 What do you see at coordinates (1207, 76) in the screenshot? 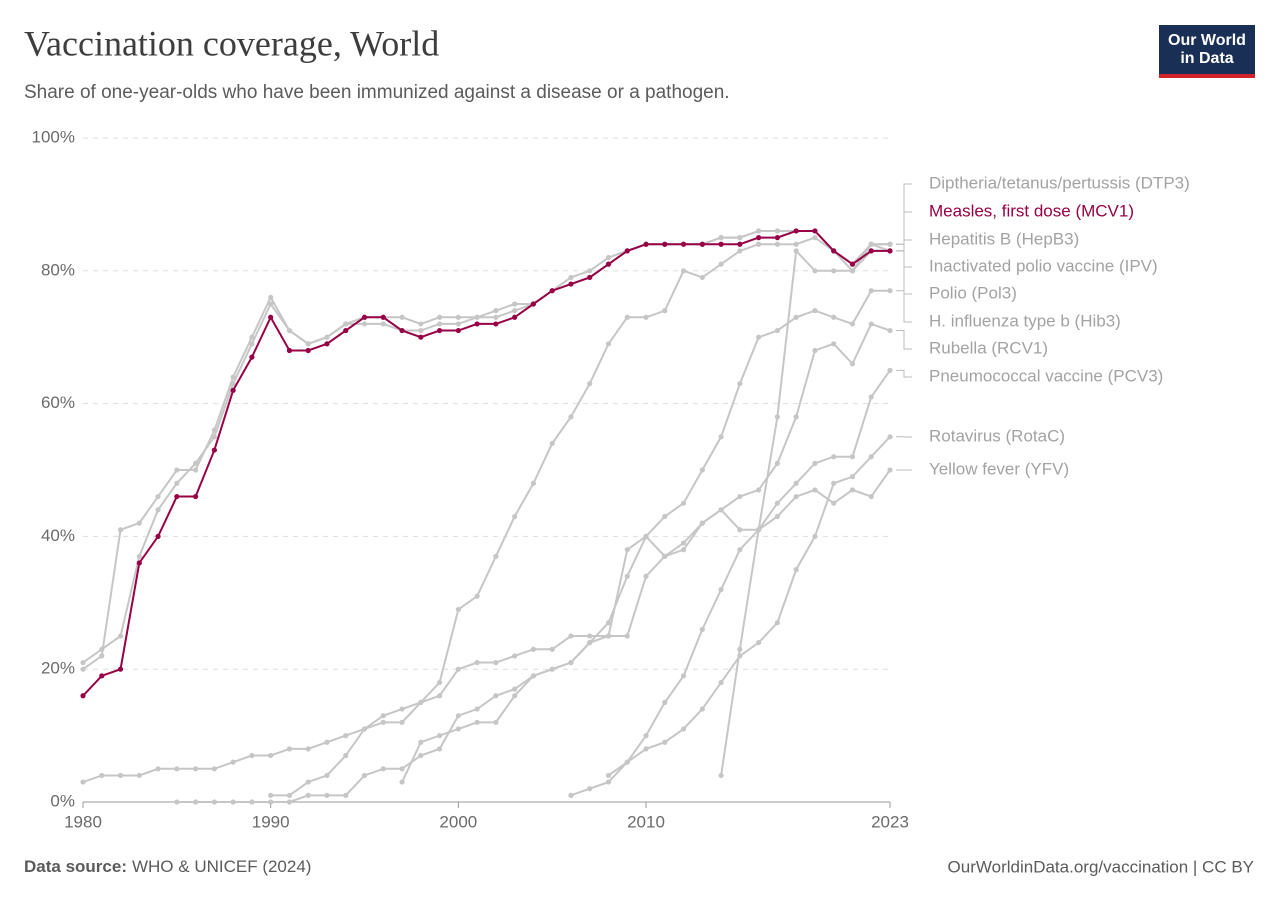
I see `logo-stripe` at bounding box center [1207, 76].